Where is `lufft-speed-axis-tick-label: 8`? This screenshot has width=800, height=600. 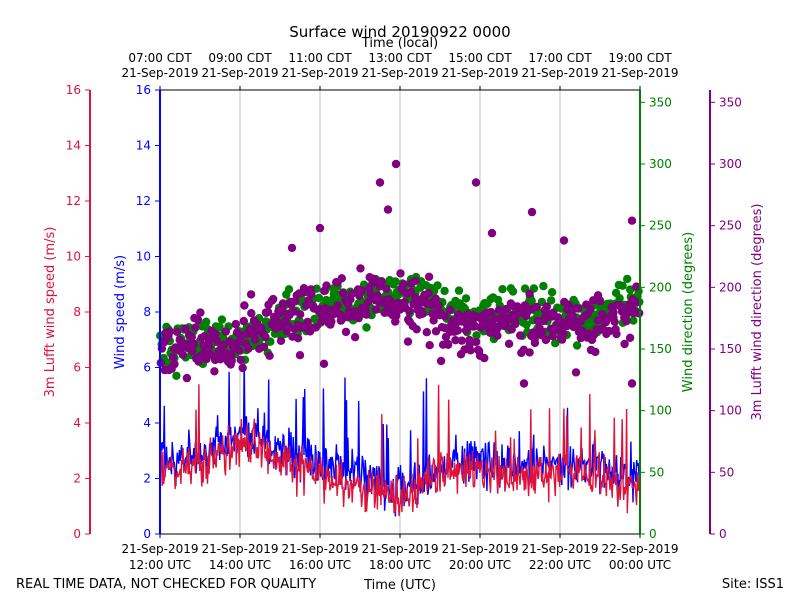
lufft-speed-axis-tick-label: 8 is located at coordinates (77, 312).